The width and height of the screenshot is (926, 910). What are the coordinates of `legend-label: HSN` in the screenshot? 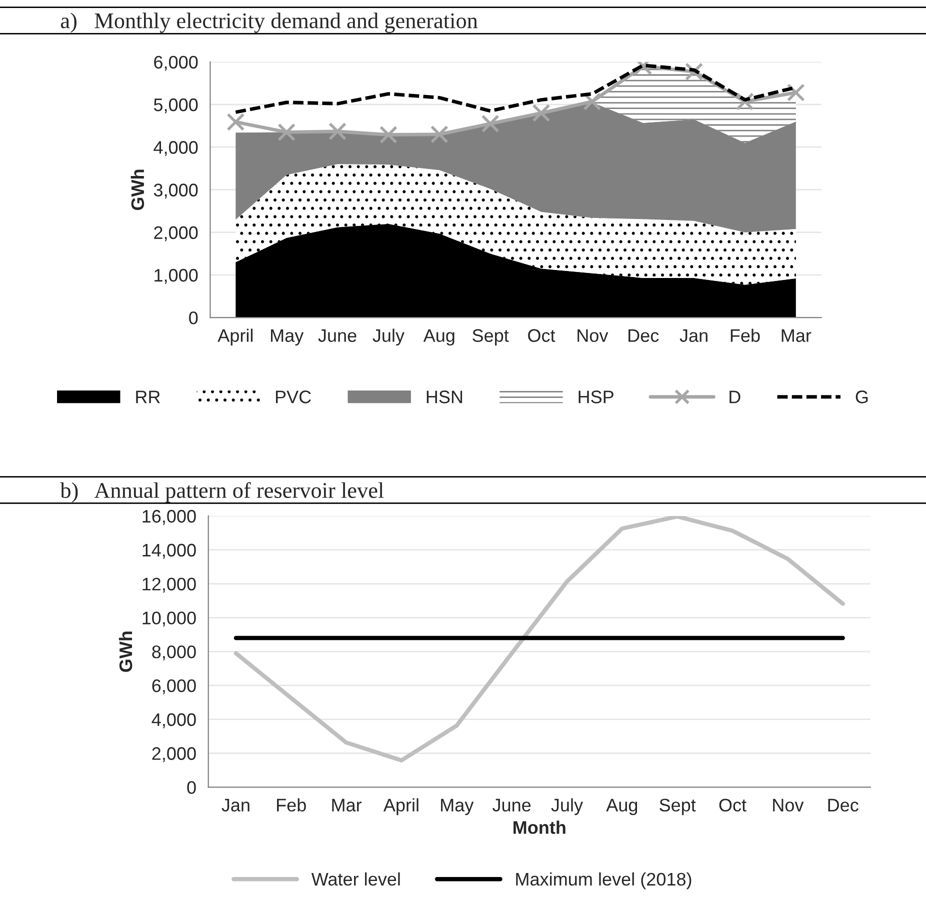 It's located at (444, 397).